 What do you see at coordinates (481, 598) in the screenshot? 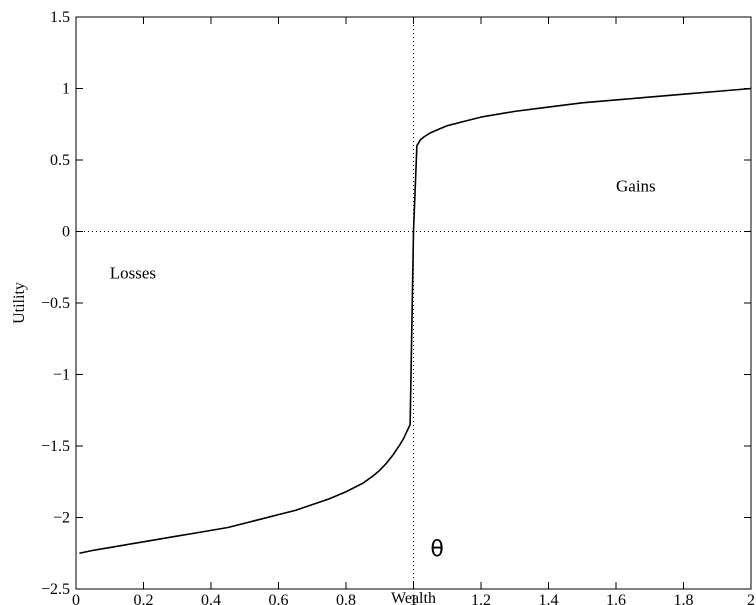
I see `x-tick-label: 1.2` at bounding box center [481, 598].